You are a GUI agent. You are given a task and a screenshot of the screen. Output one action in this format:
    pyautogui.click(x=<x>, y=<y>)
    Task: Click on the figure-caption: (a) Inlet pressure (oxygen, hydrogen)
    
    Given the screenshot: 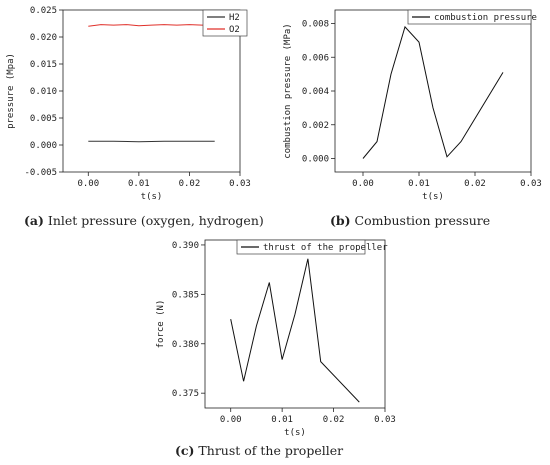 What is the action you would take?
    pyautogui.click(x=144, y=220)
    